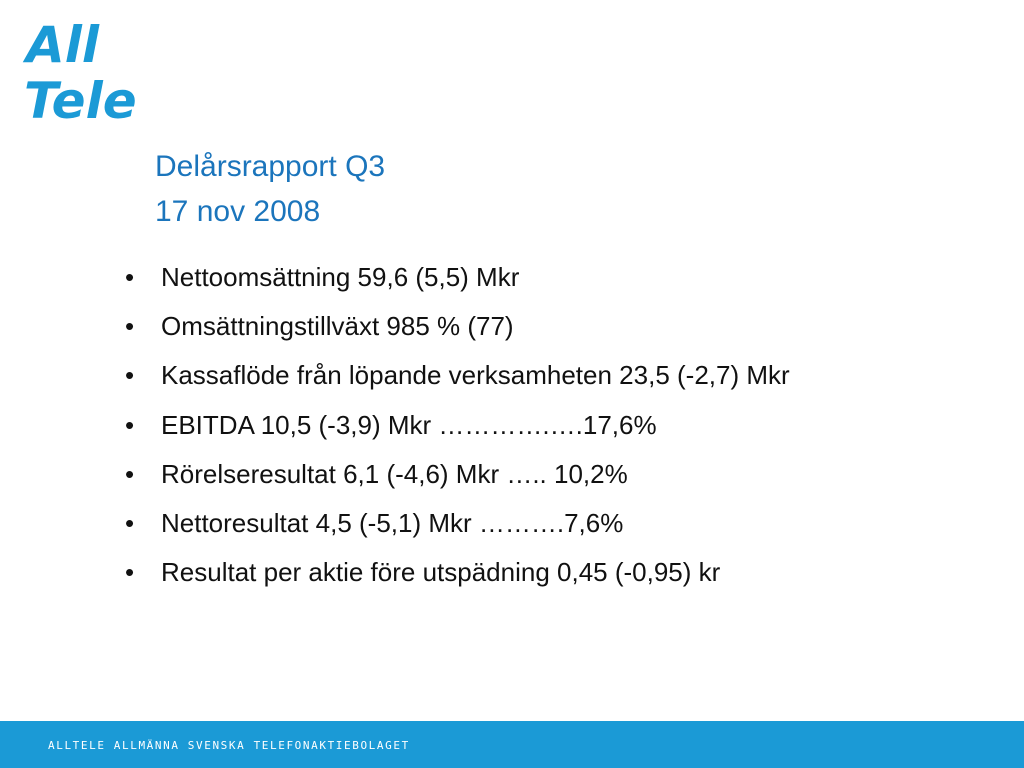 The image size is (1024, 768). I want to click on bullet-item: • Nettoomsättning 59,6 (5,5) Mkr, so click(565, 280).